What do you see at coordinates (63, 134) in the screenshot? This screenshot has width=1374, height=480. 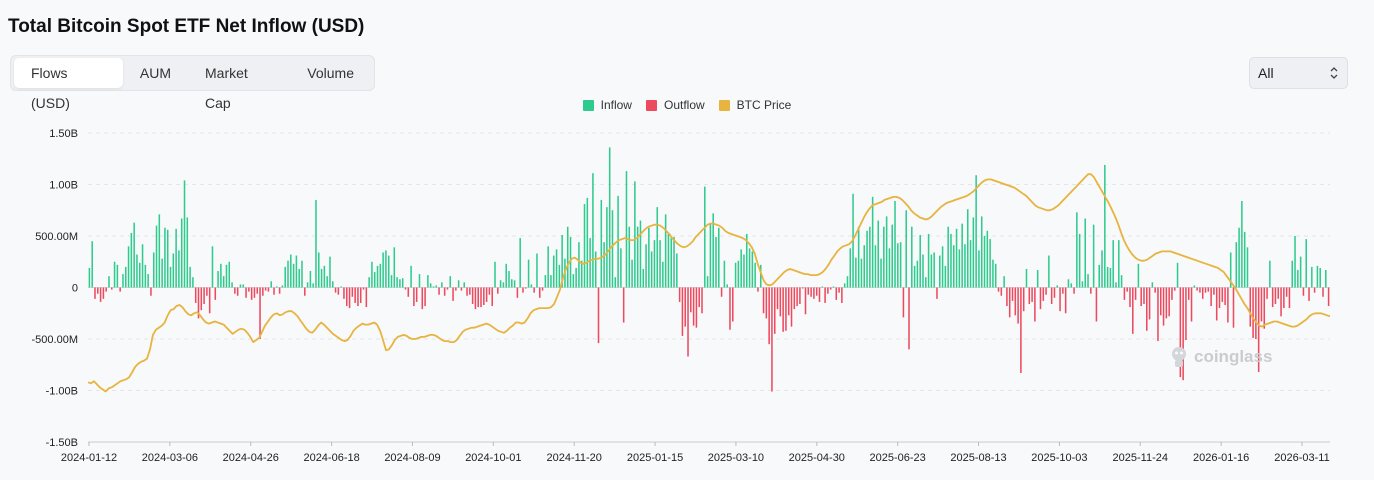 I see `y-tick-label: 1.50B` at bounding box center [63, 134].